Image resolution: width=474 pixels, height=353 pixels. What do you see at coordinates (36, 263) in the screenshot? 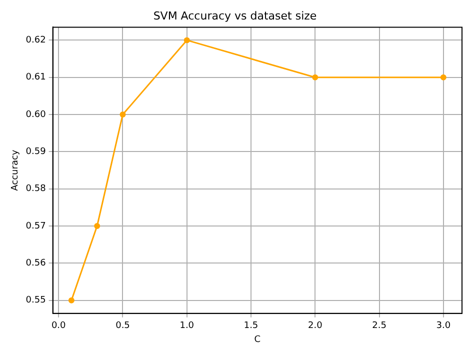
I see `y-tick-label: 0.56` at bounding box center [36, 263].